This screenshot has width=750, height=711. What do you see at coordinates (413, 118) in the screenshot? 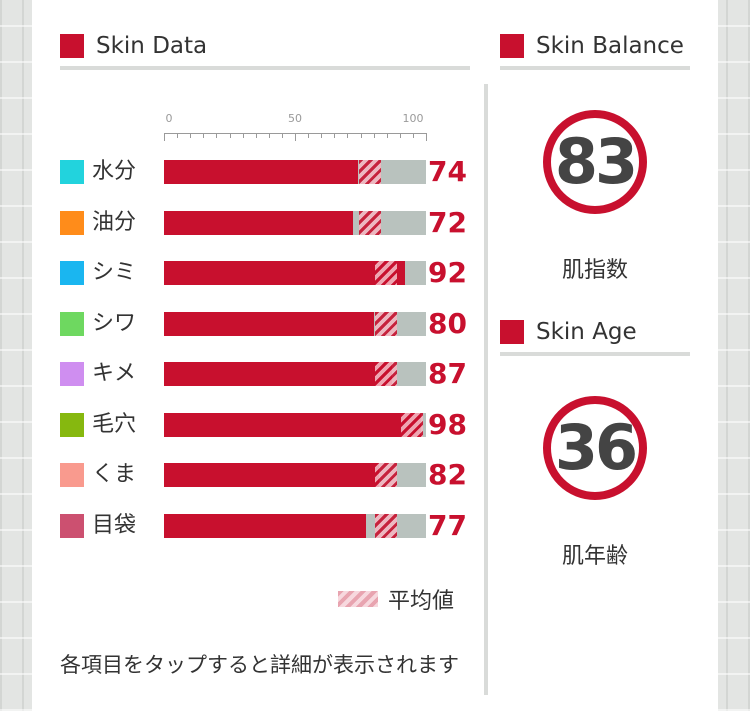
I see `scale-label-max: 100` at bounding box center [413, 118].